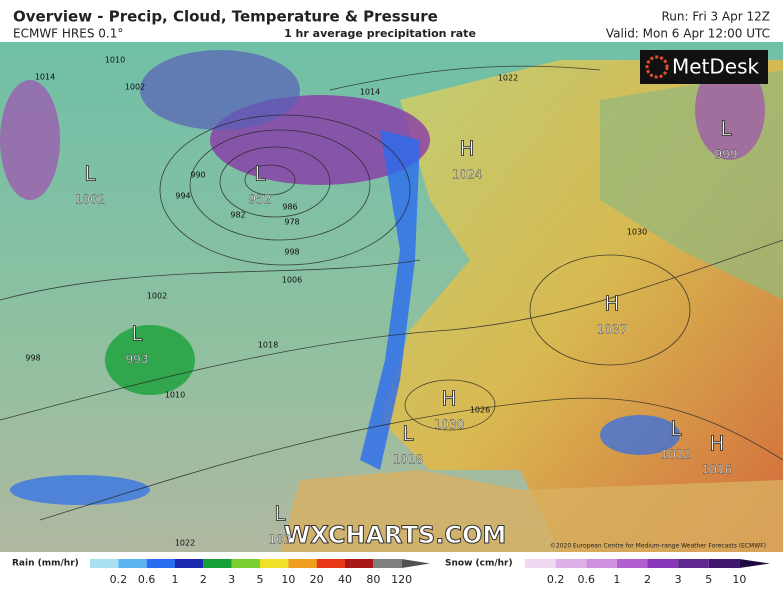  Describe the element at coordinates (688, 34) in the screenshot. I see `valid: Valid: Mon 6 Apr 12:00 UTC` at that location.